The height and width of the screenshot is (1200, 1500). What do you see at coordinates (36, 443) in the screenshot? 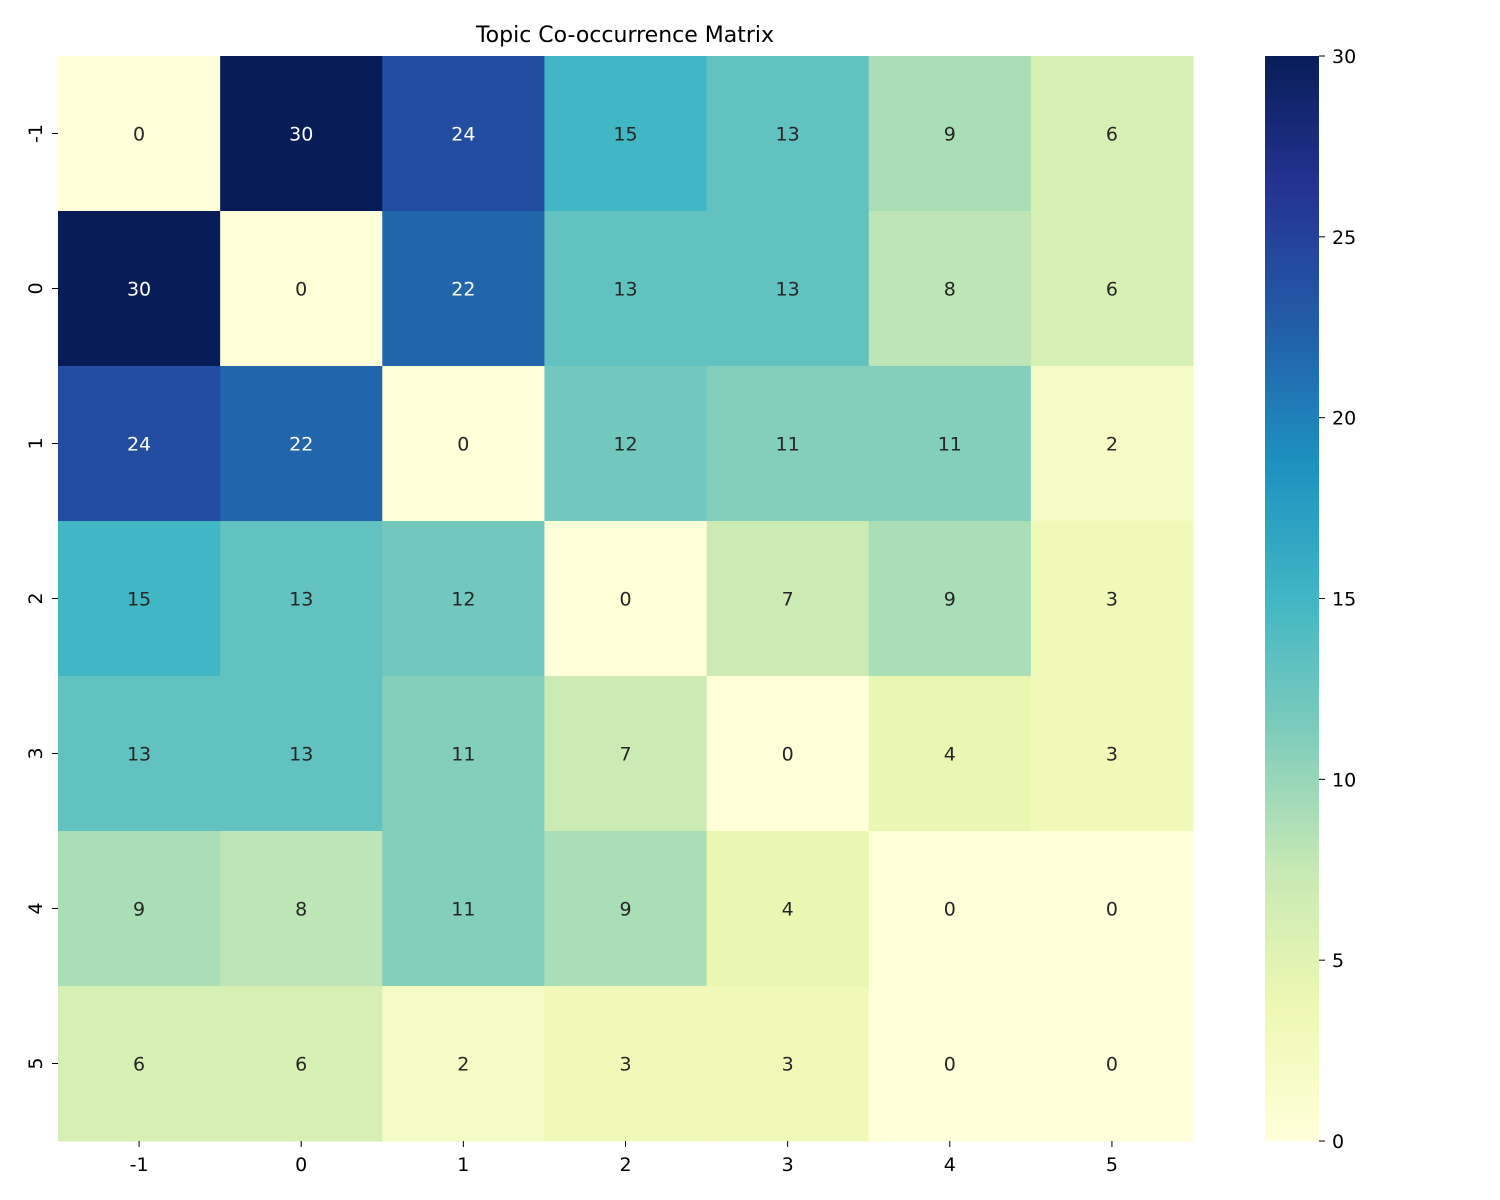
I see `y-tick-label: 1` at bounding box center [36, 443].